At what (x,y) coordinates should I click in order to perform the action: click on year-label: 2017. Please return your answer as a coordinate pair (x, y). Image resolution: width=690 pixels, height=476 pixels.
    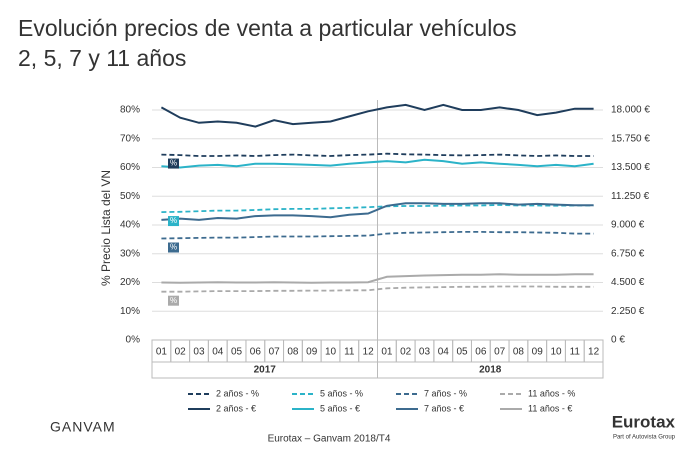
    Looking at the image, I should click on (265, 370).